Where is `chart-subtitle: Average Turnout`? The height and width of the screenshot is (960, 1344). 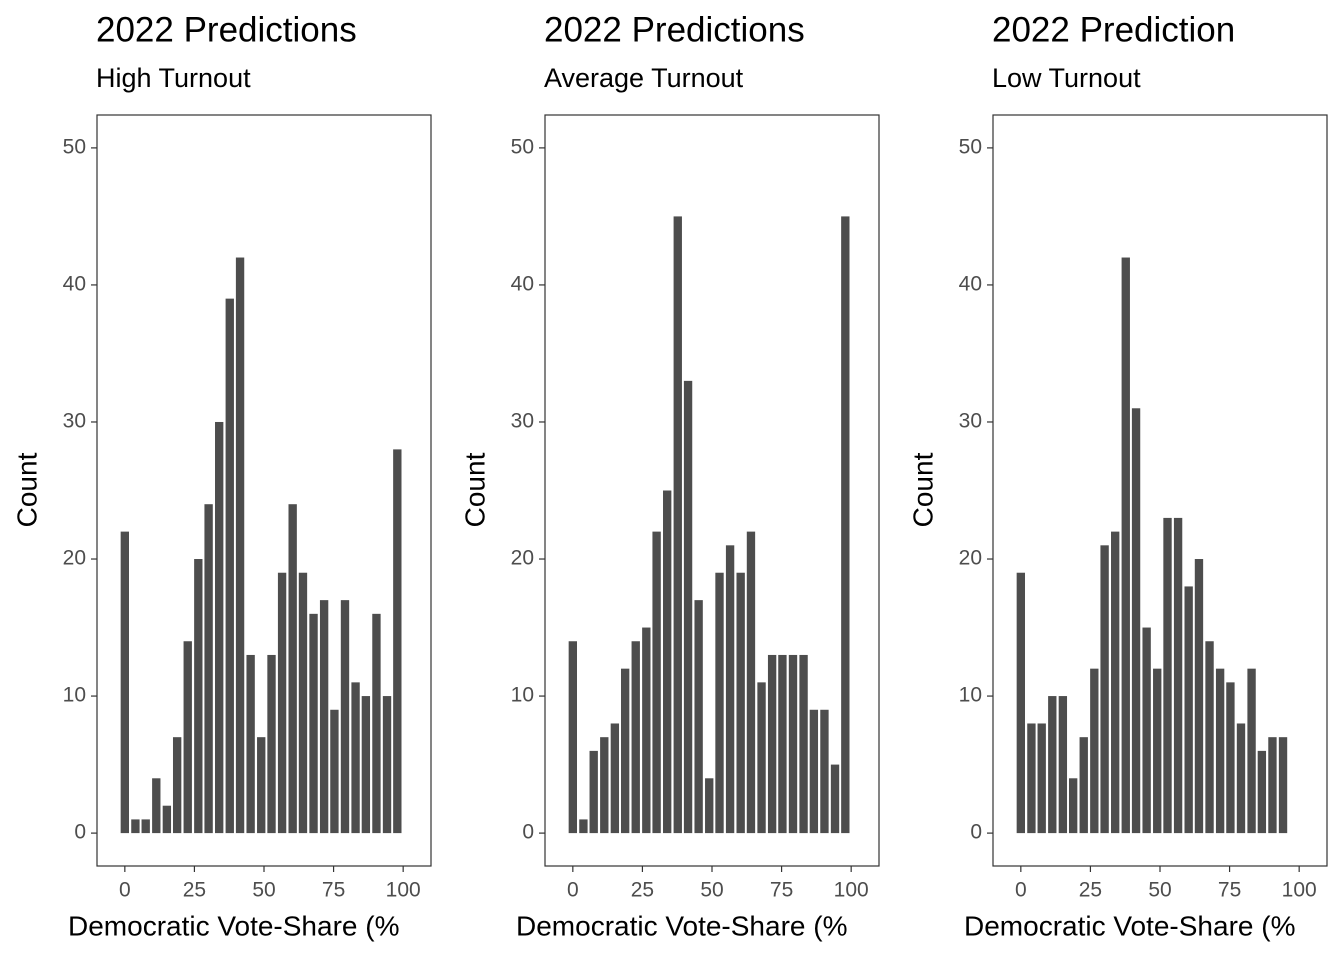 chart-subtitle: Average Turnout is located at coordinates (644, 78).